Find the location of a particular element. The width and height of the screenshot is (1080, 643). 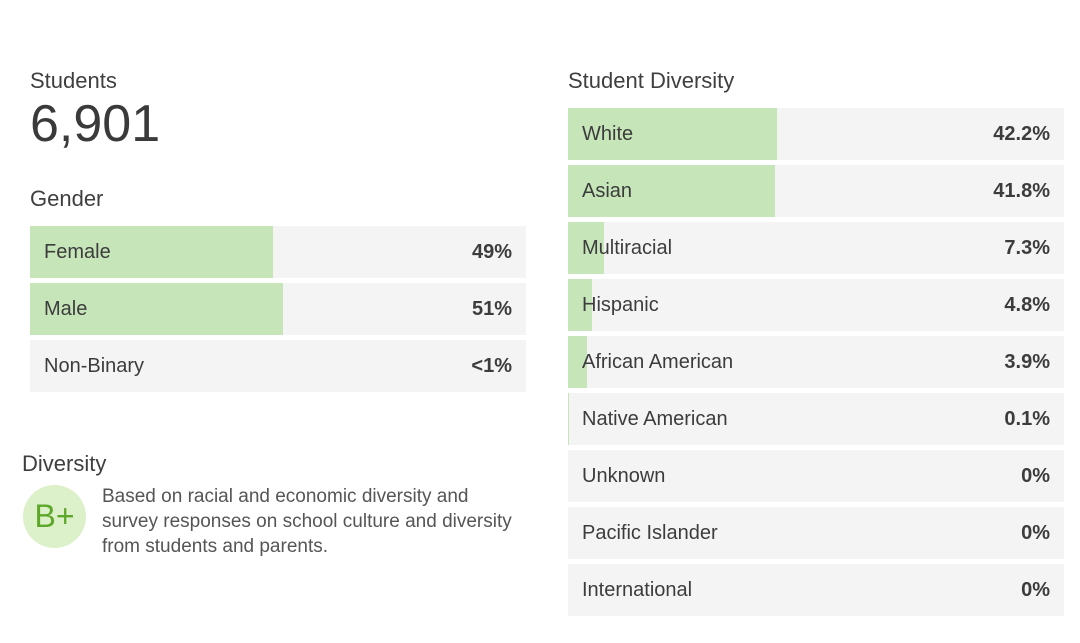

bar-row: Pacific Islander 0% is located at coordinates (816, 533).